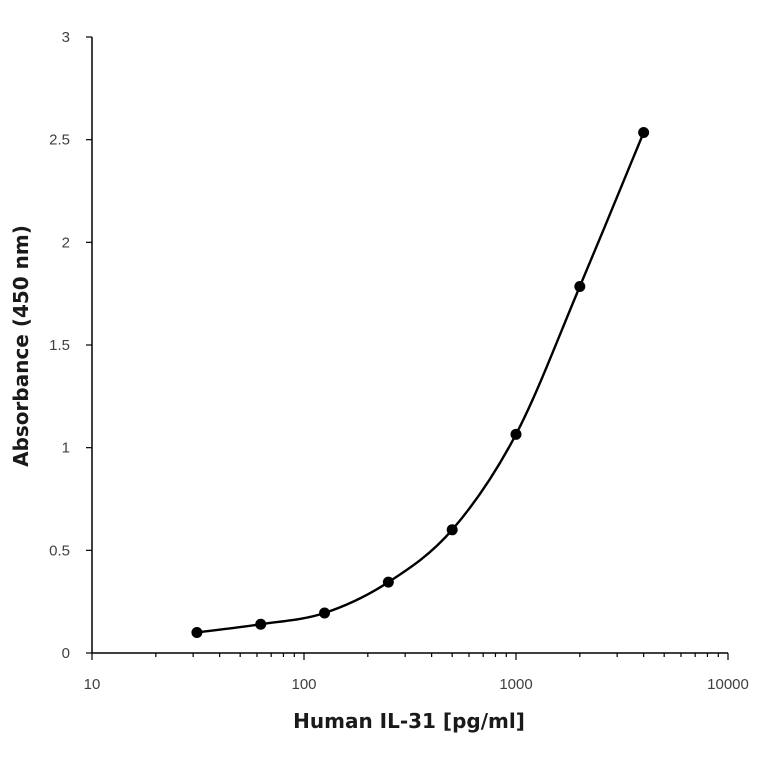  I want to click on y-tick-label: 3, so click(66, 37).